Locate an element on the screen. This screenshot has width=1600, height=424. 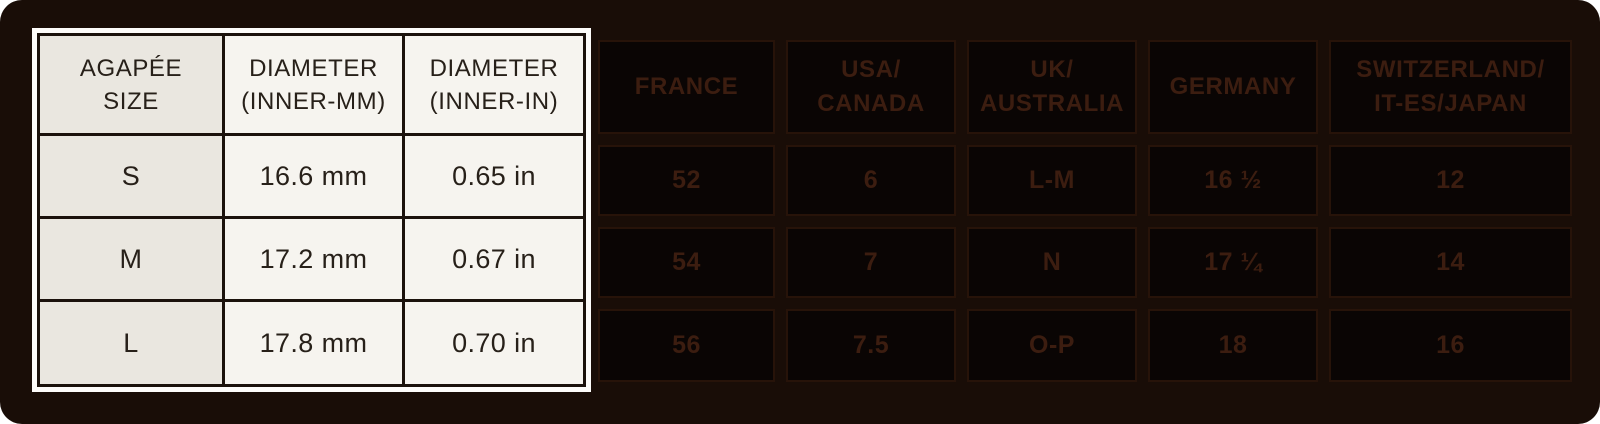
cell-l-uk-australia: O-P is located at coordinates (1052, 345).